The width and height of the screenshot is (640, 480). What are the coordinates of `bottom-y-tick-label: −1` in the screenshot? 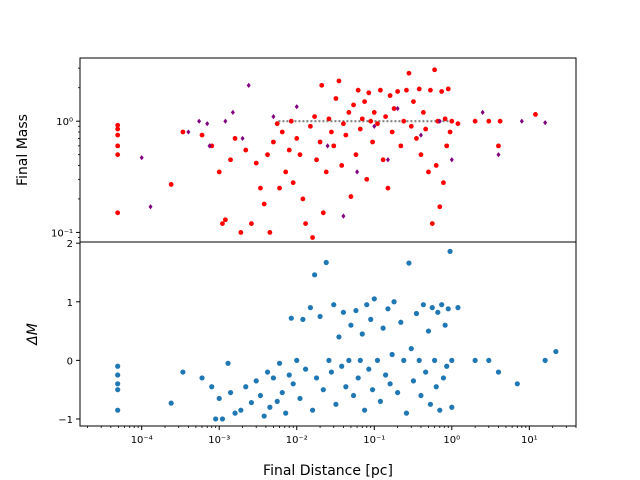 It's located at (65, 420).